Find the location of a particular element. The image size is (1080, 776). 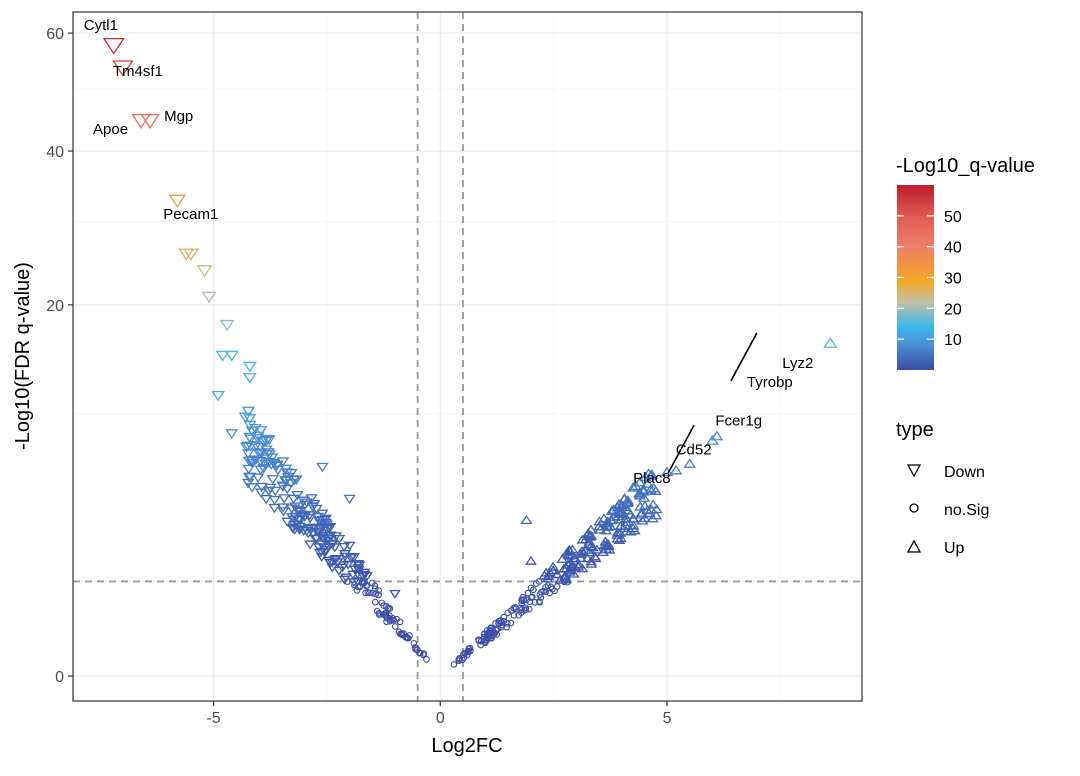

x-tick-label: -5 is located at coordinates (213, 718).